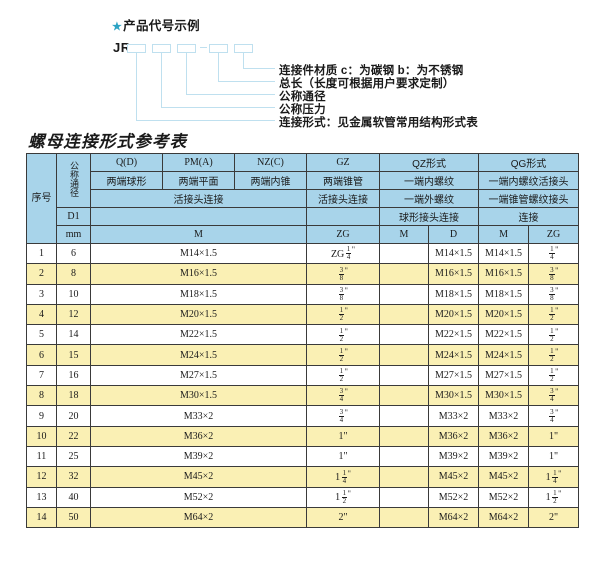 Image resolution: width=600 pixels, height=567 pixels. I want to click on cell-qg-m: M18×1.5, so click(504, 294).